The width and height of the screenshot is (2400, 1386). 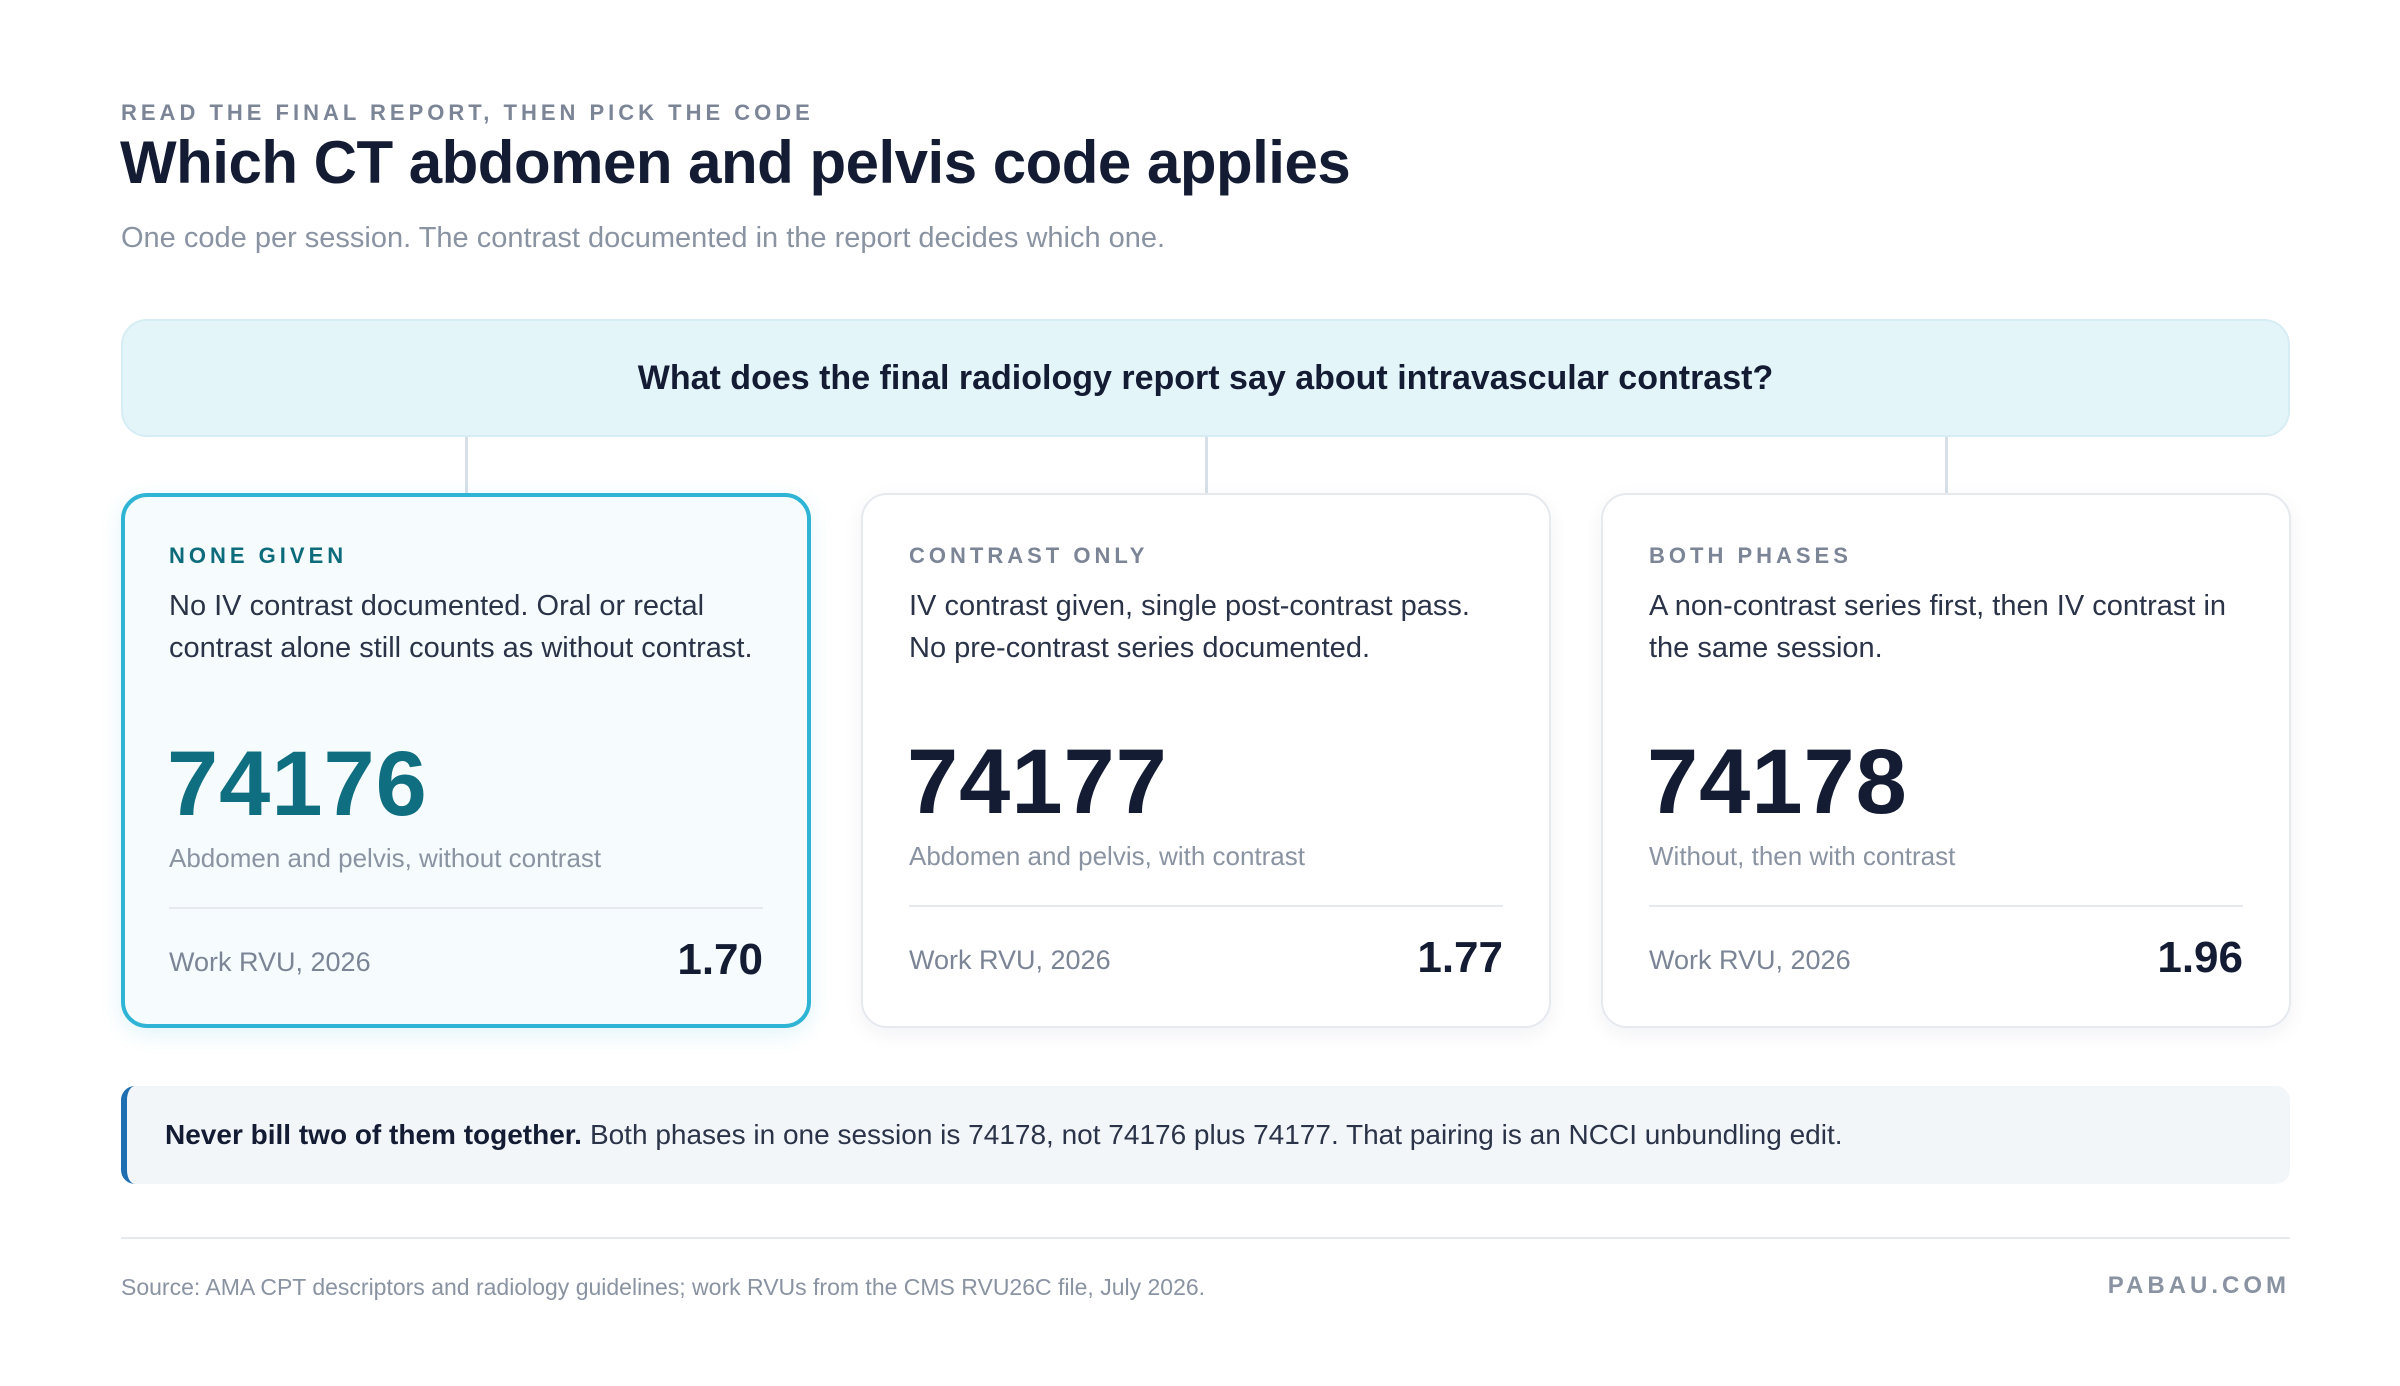 I want to click on page-title: Which CT abdomen and pelvis code applies, so click(x=735, y=162).